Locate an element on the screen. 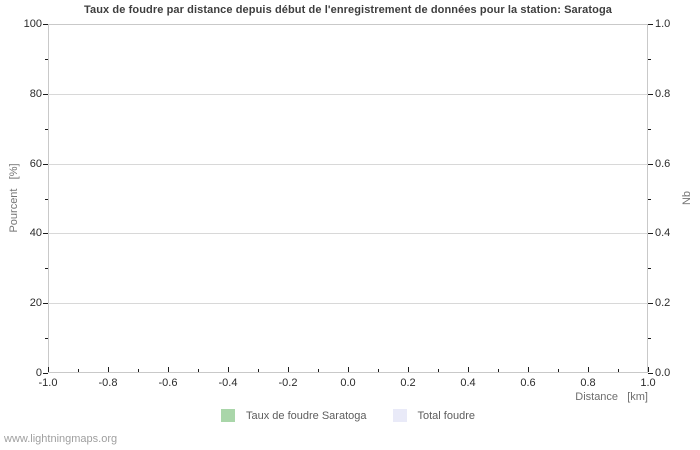  x-tick-label: 0.6 is located at coordinates (528, 383).